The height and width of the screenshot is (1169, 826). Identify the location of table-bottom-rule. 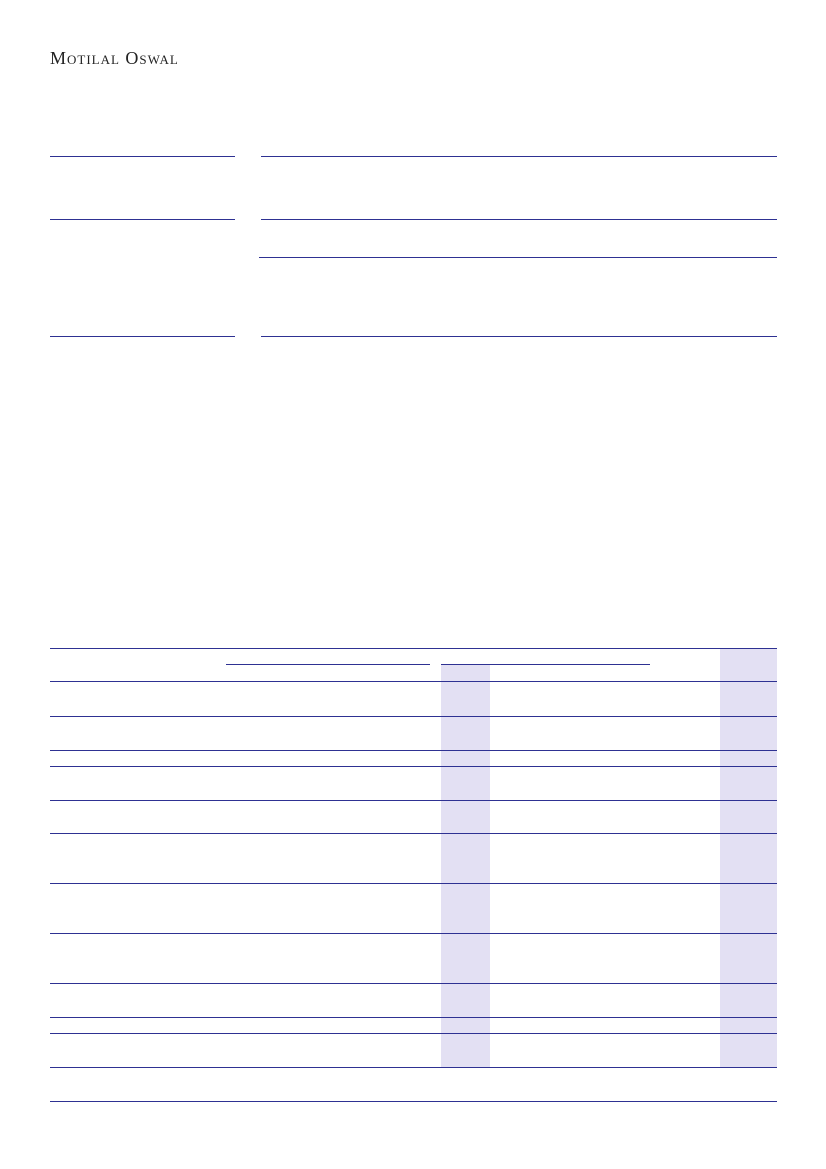
(413, 1101).